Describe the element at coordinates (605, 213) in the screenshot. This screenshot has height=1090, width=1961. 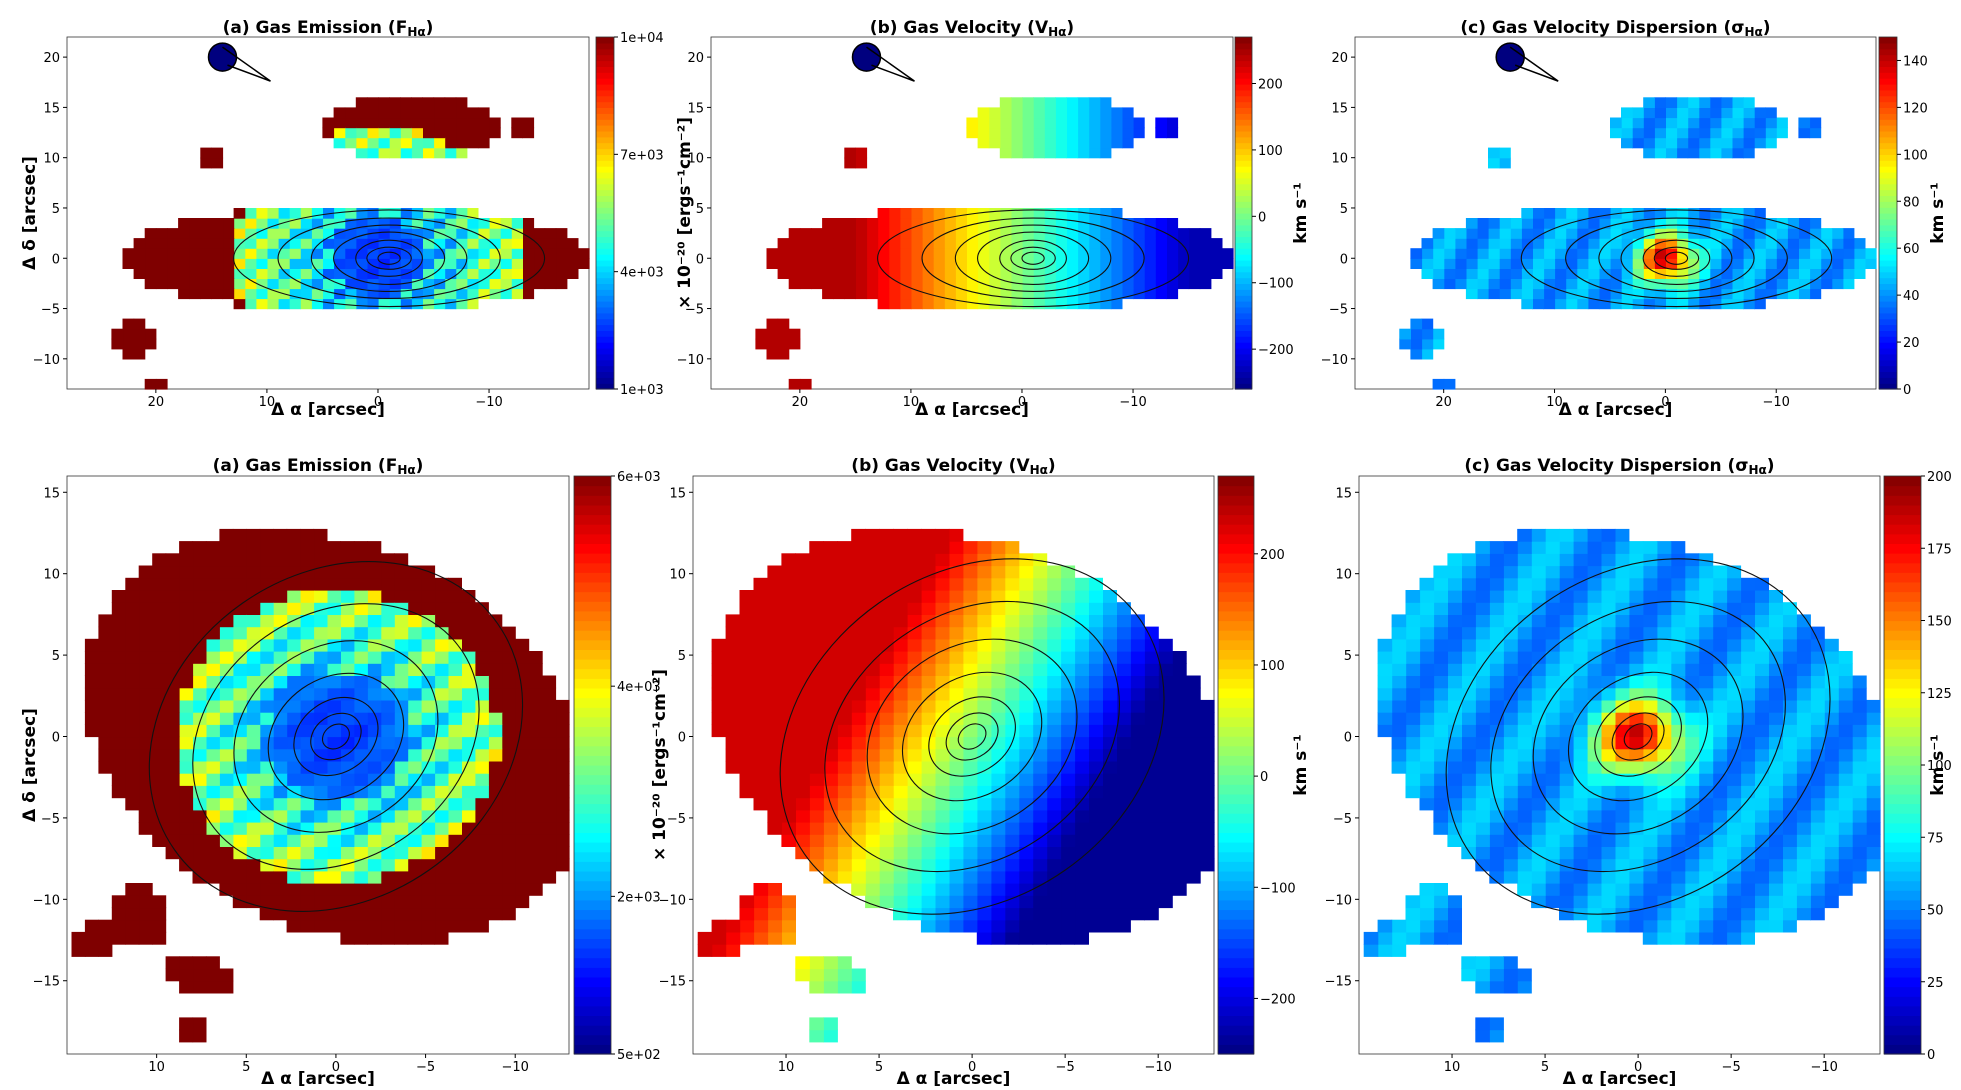
I see `colorbar-frame` at that location.